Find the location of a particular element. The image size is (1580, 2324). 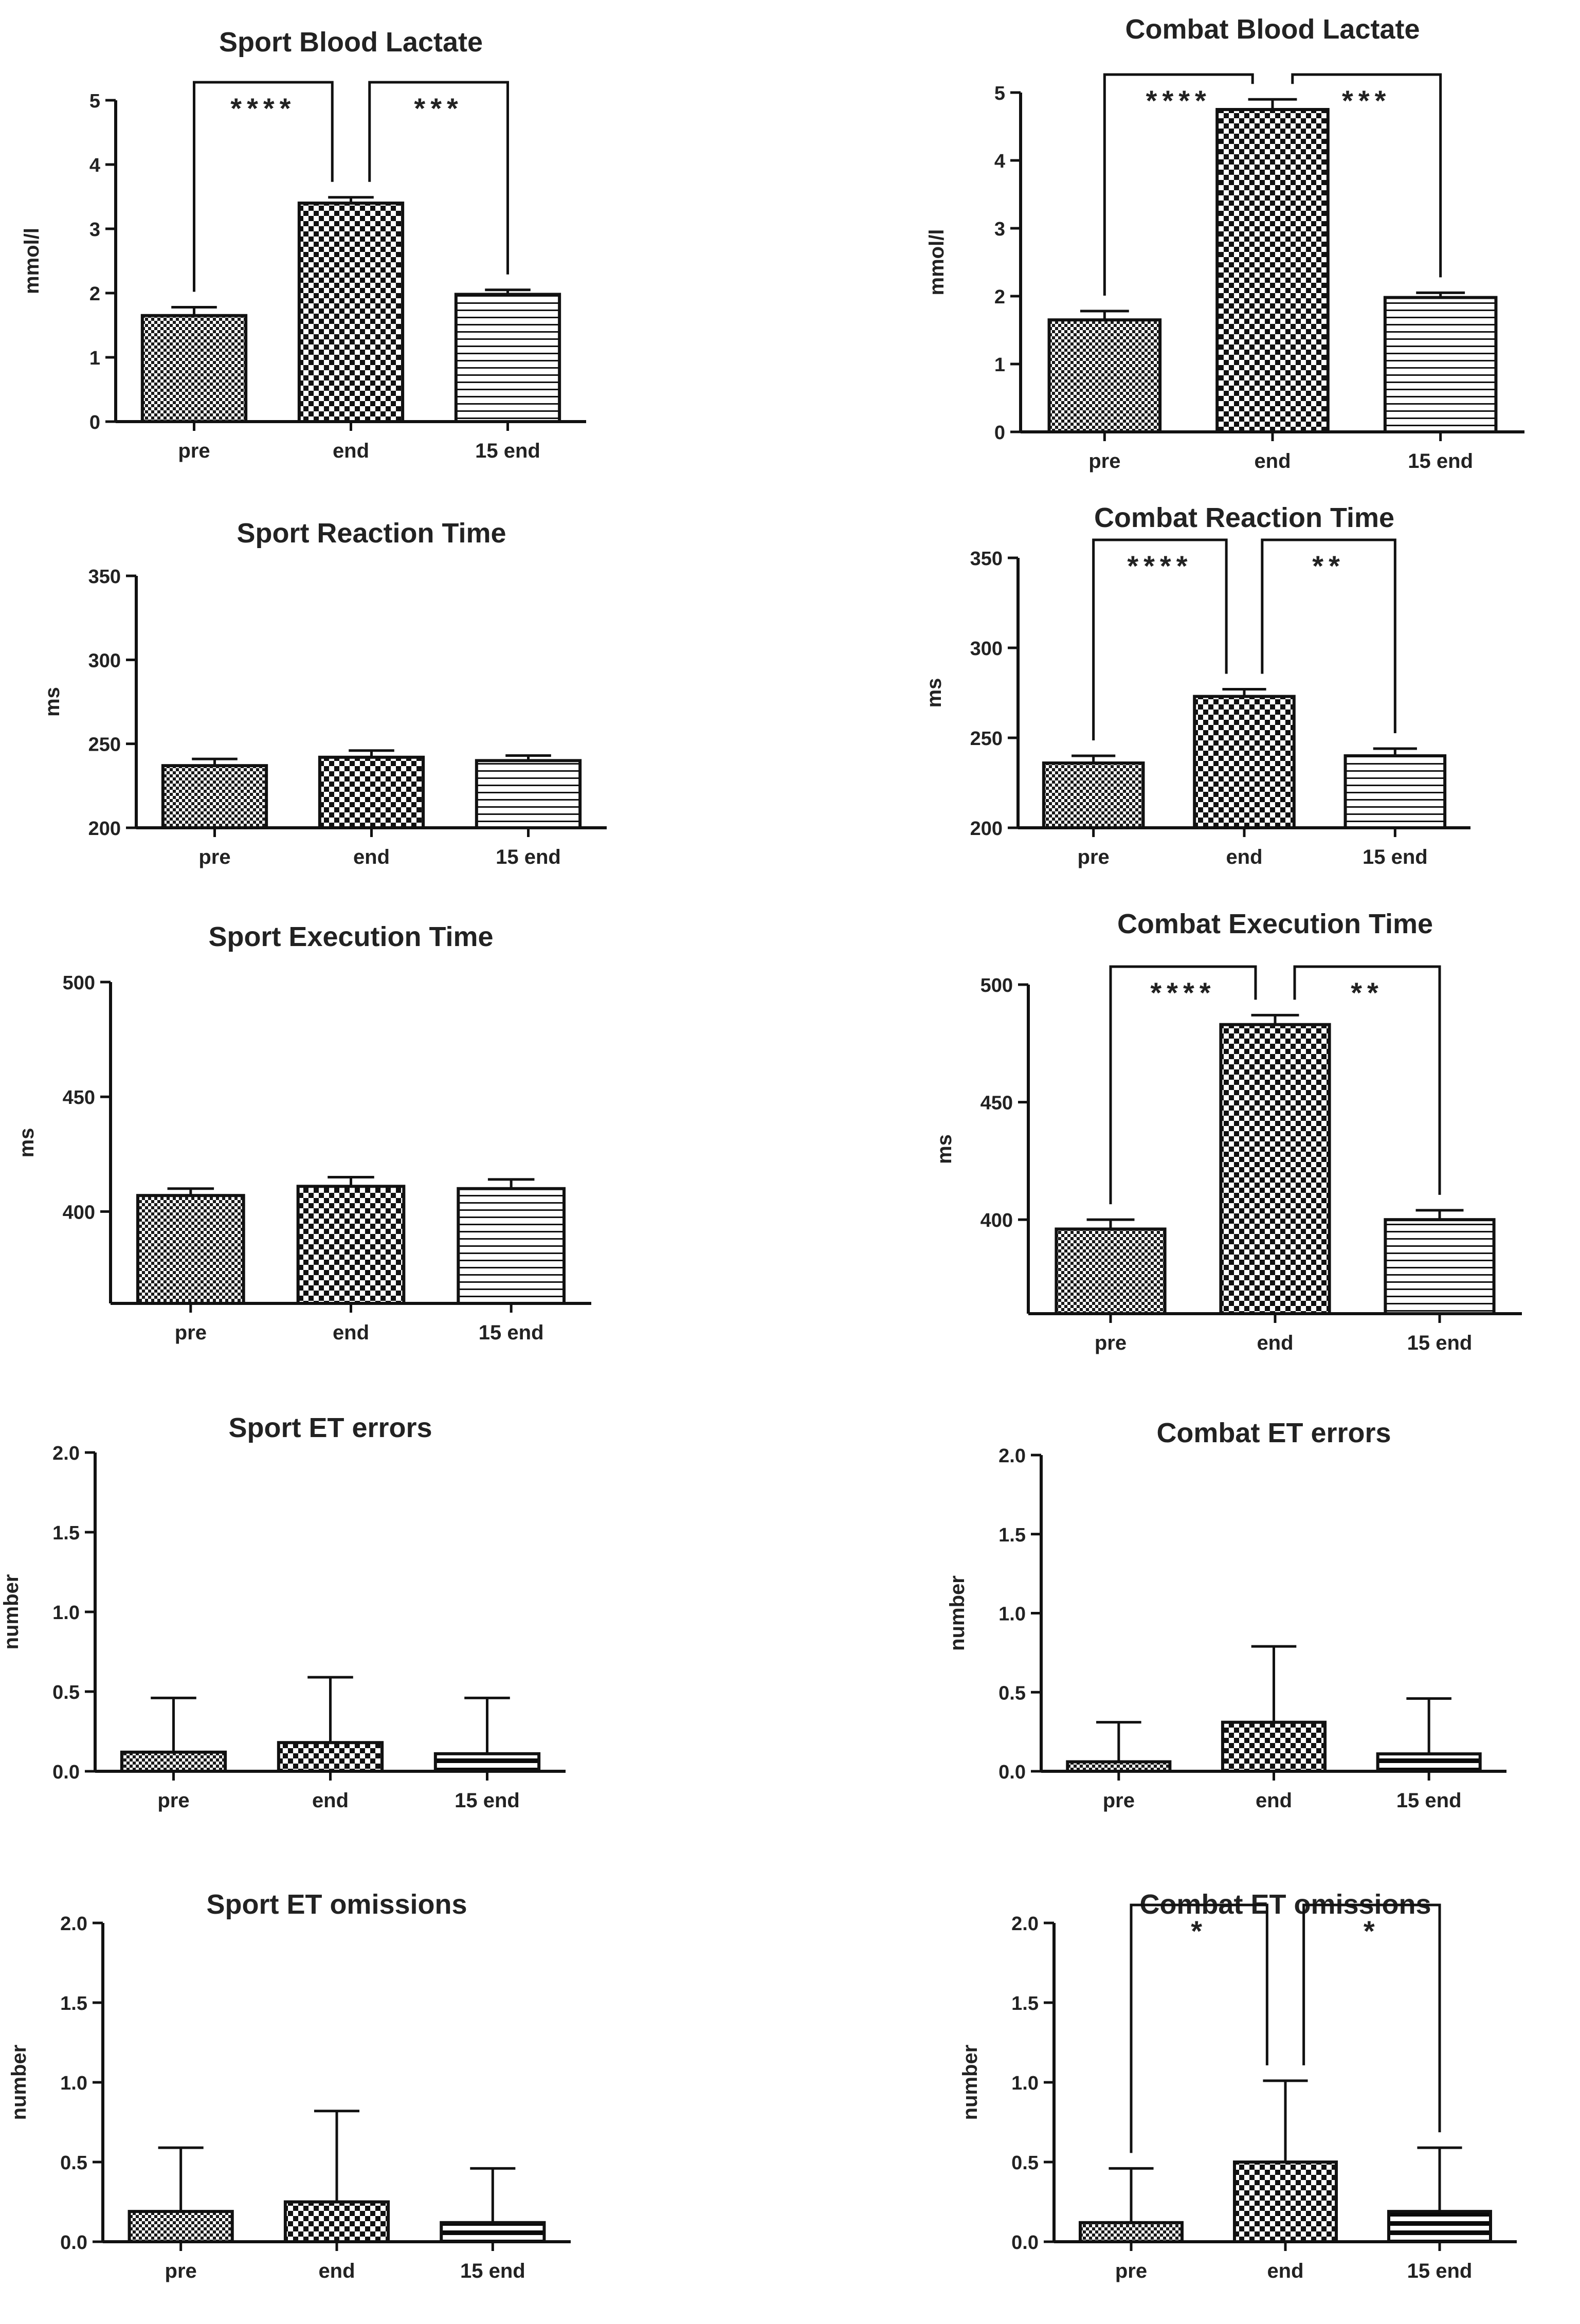

y-tick-label: 200 is located at coordinates (986, 829).